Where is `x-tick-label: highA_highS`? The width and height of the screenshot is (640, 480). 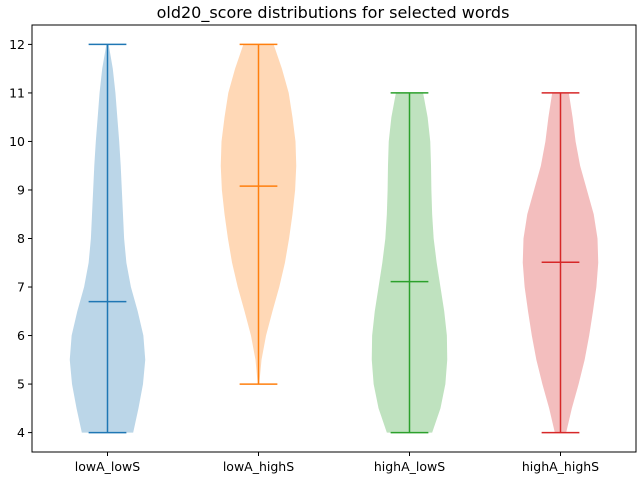 x-tick-label: highA_highS is located at coordinates (560, 466).